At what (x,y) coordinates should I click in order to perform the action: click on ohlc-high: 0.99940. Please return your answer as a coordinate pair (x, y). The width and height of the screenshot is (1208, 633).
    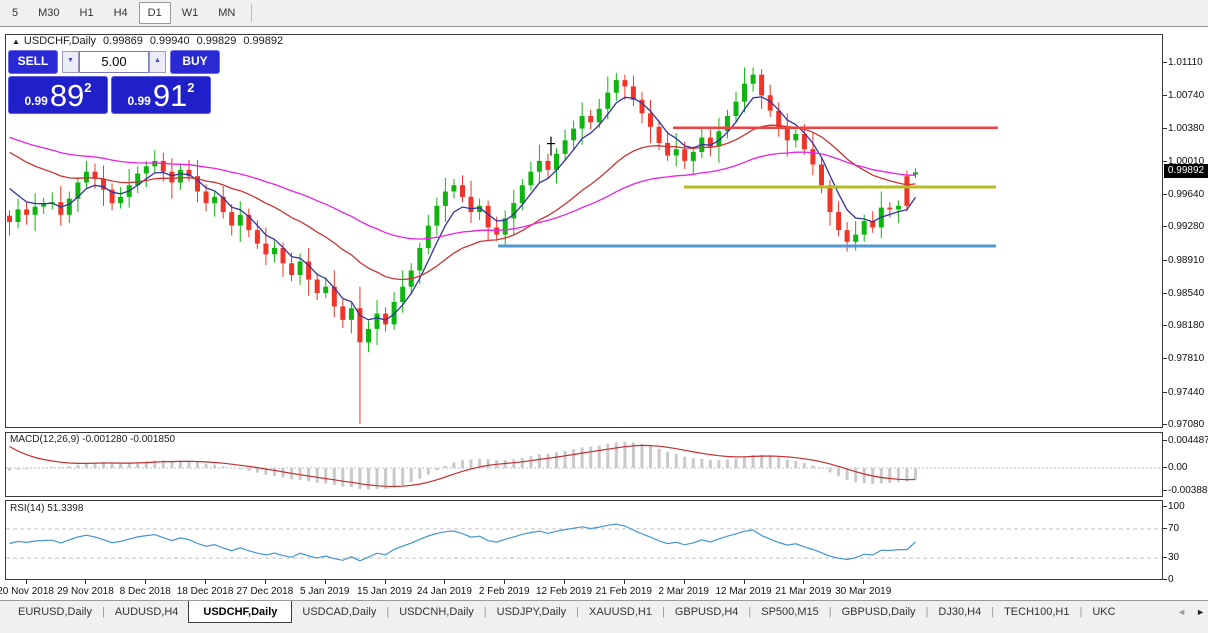
    Looking at the image, I should click on (169, 41).